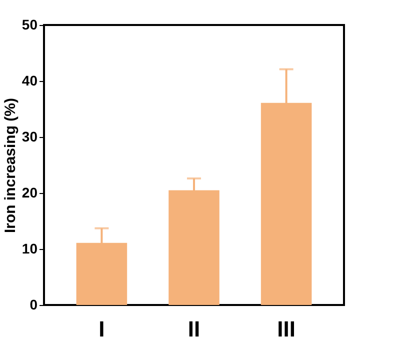  Describe the element at coordinates (30, 136) in the screenshot. I see `y-tick-label: 30` at that location.